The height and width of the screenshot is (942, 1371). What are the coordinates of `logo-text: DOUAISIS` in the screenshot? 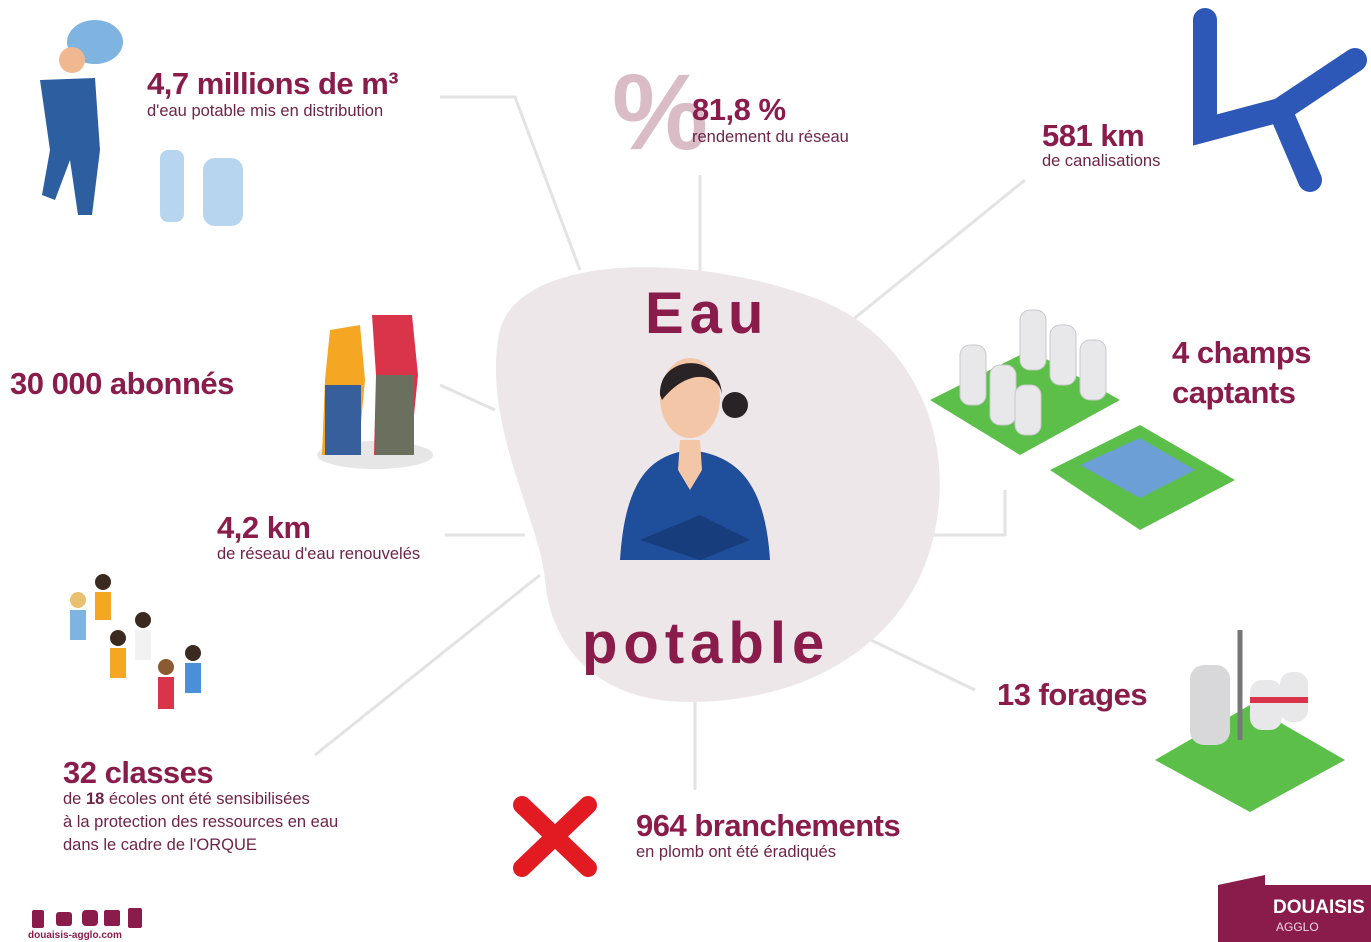 It's located at (1319, 907).